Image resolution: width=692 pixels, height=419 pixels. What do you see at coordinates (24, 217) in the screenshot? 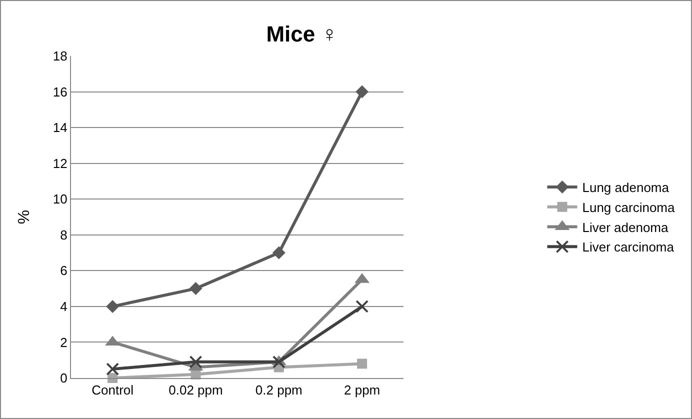
I see `y-axis-title: %` at bounding box center [24, 217].